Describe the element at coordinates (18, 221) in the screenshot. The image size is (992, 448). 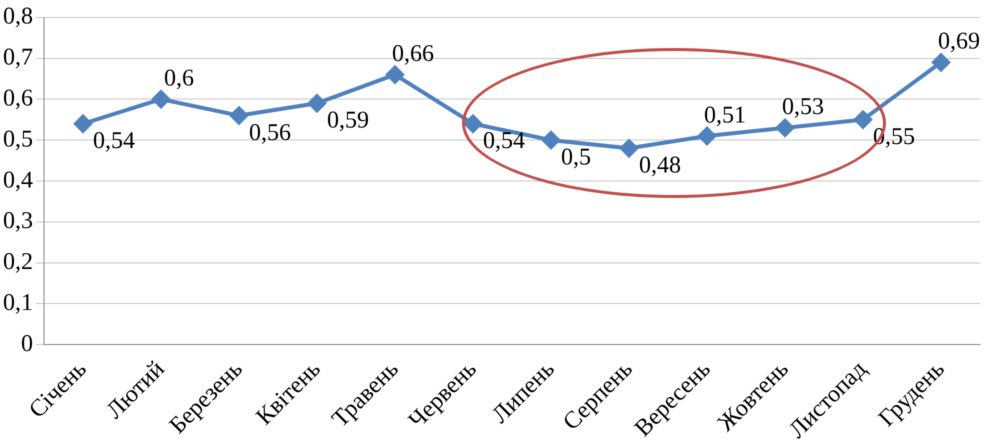
I see `y-tick-label: 0,3` at that location.